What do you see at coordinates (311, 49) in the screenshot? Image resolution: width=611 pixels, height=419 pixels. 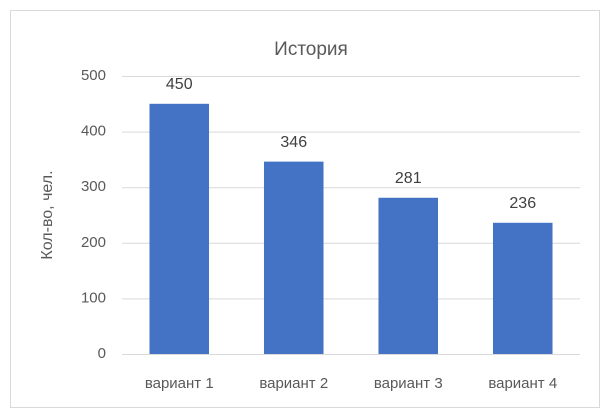 I see `chart-title: История` at bounding box center [311, 49].